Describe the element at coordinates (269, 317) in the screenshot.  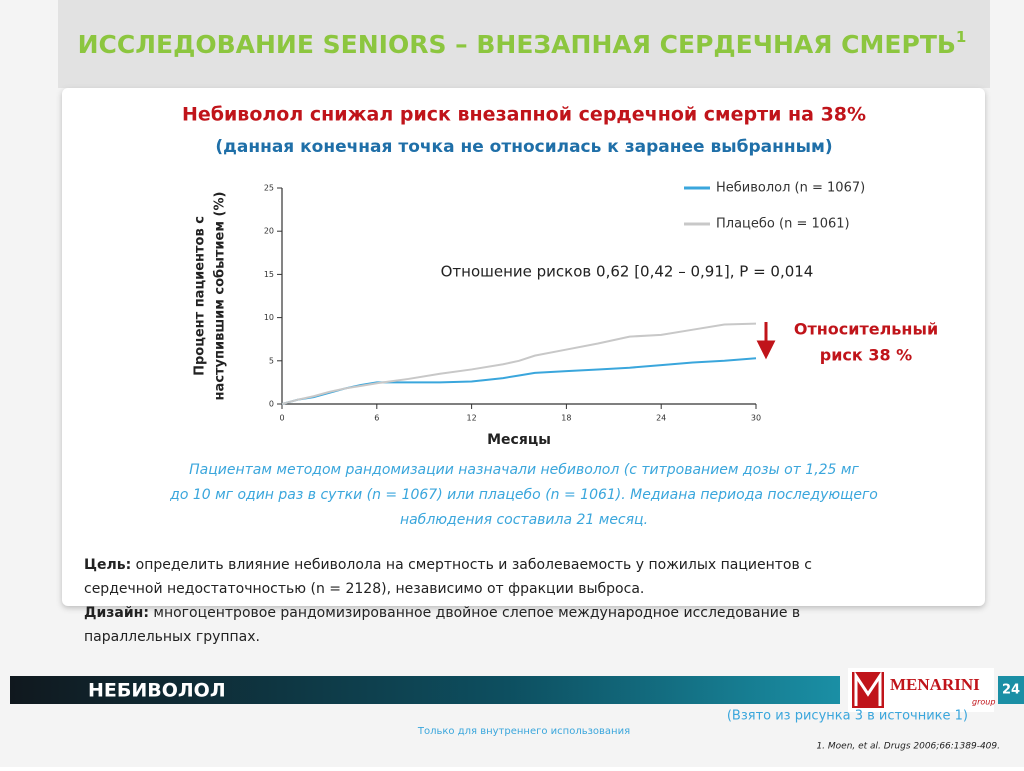
I see `y-tick-label: 10` at that location.